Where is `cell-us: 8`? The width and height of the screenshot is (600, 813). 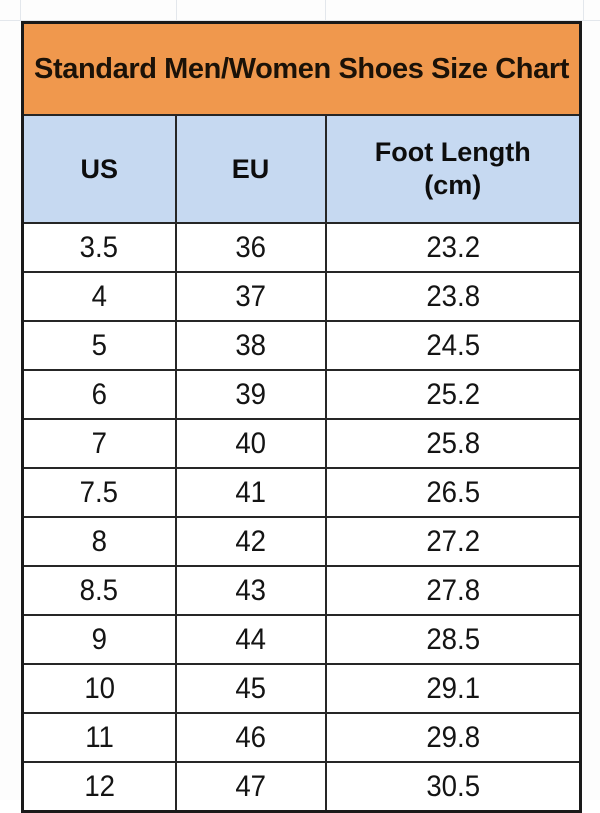
cell-us: 8 is located at coordinates (99, 541).